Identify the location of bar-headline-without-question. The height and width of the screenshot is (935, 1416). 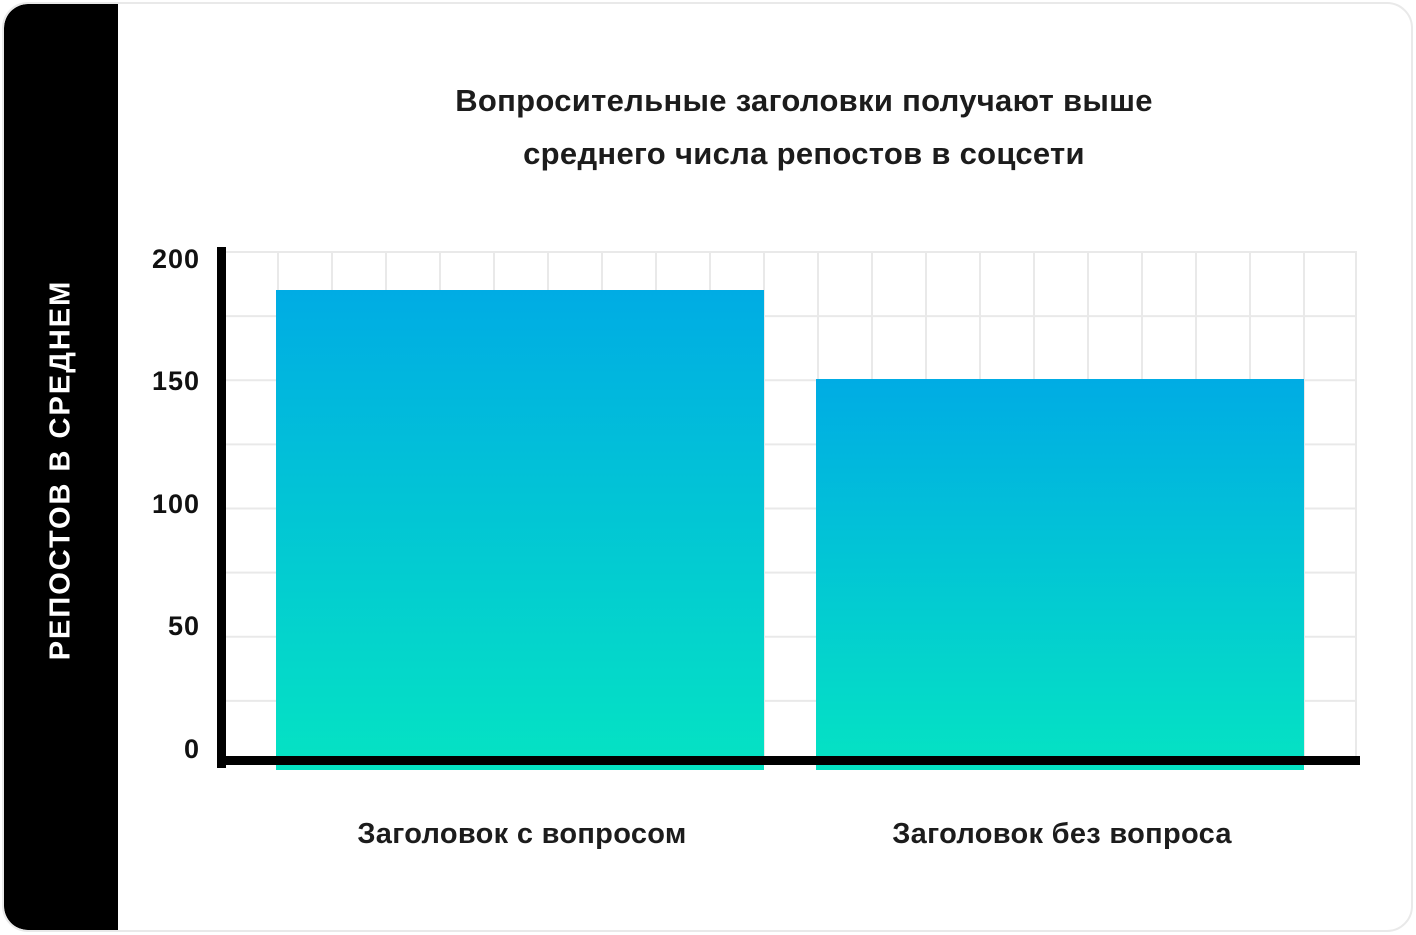
(1060, 574).